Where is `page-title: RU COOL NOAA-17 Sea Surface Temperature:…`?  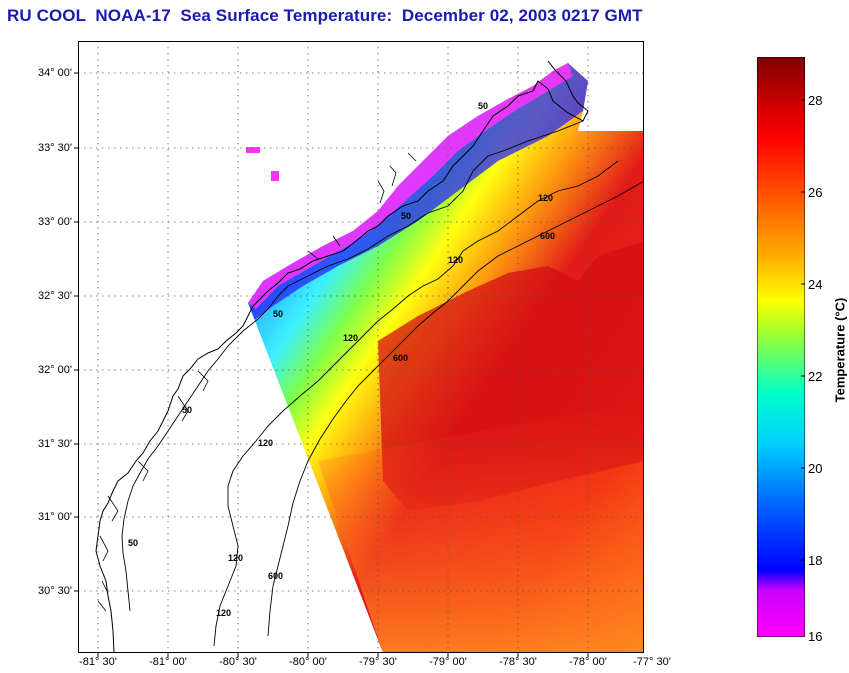 page-title: RU COOL NOAA-17 Sea Surface Temperature:… is located at coordinates (325, 15).